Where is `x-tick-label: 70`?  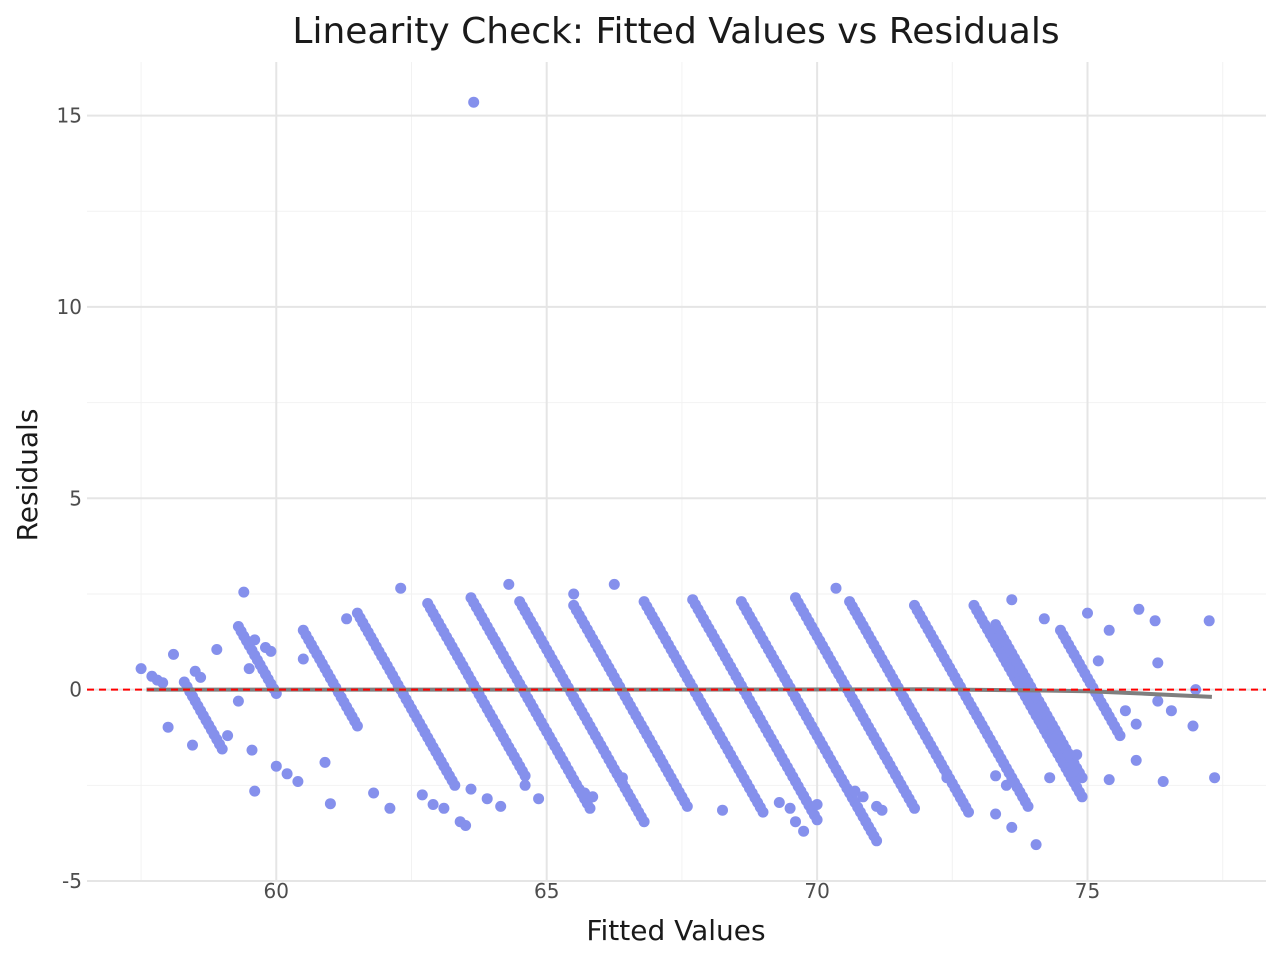
x-tick-label: 70 is located at coordinates (816, 891).